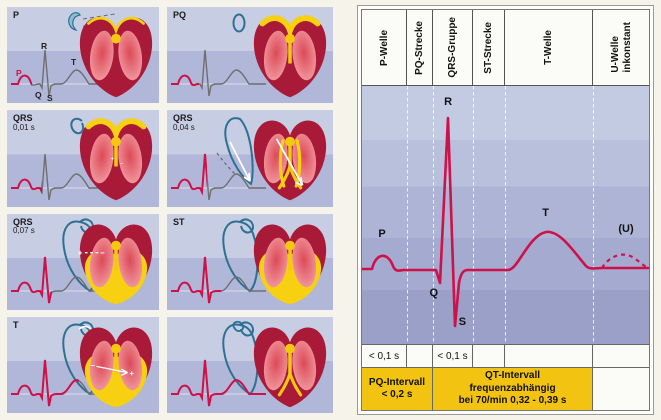 This screenshot has height=420, width=661. I want to click on column-header-label: QRS-Gruppe, so click(452, 47).